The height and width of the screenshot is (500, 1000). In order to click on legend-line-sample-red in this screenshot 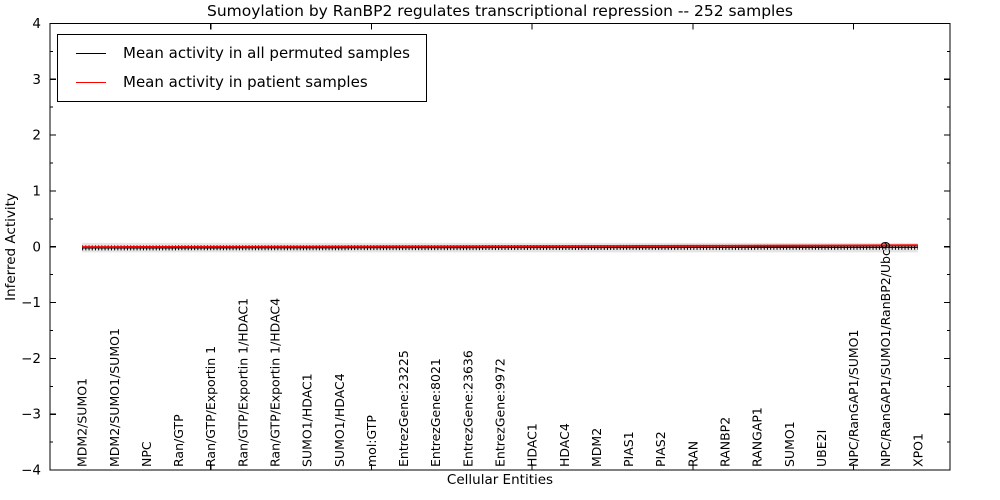, I will do `click(91, 82)`.